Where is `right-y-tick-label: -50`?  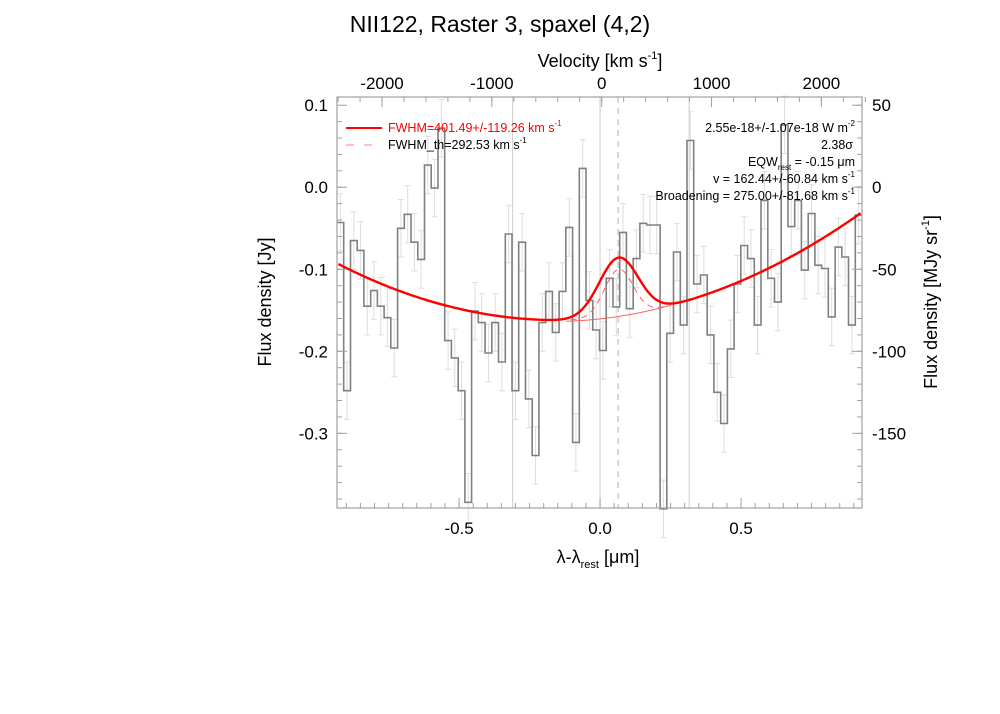
right-y-tick-label: -50 is located at coordinates (884, 269).